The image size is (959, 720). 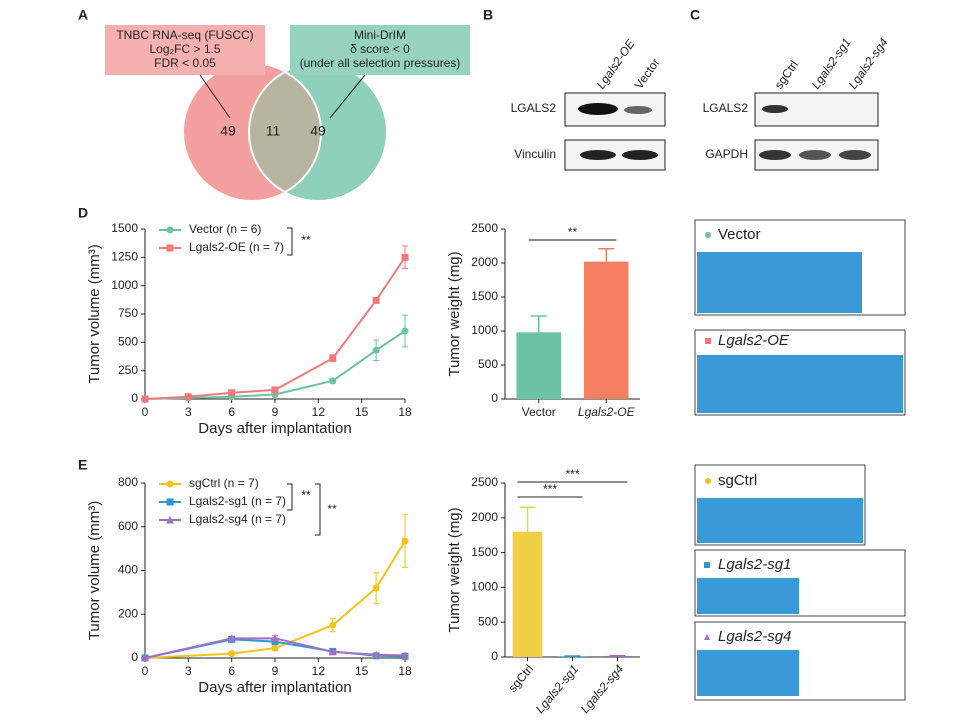 I want to click on venn-text: δ score < 0, so click(x=380, y=49).